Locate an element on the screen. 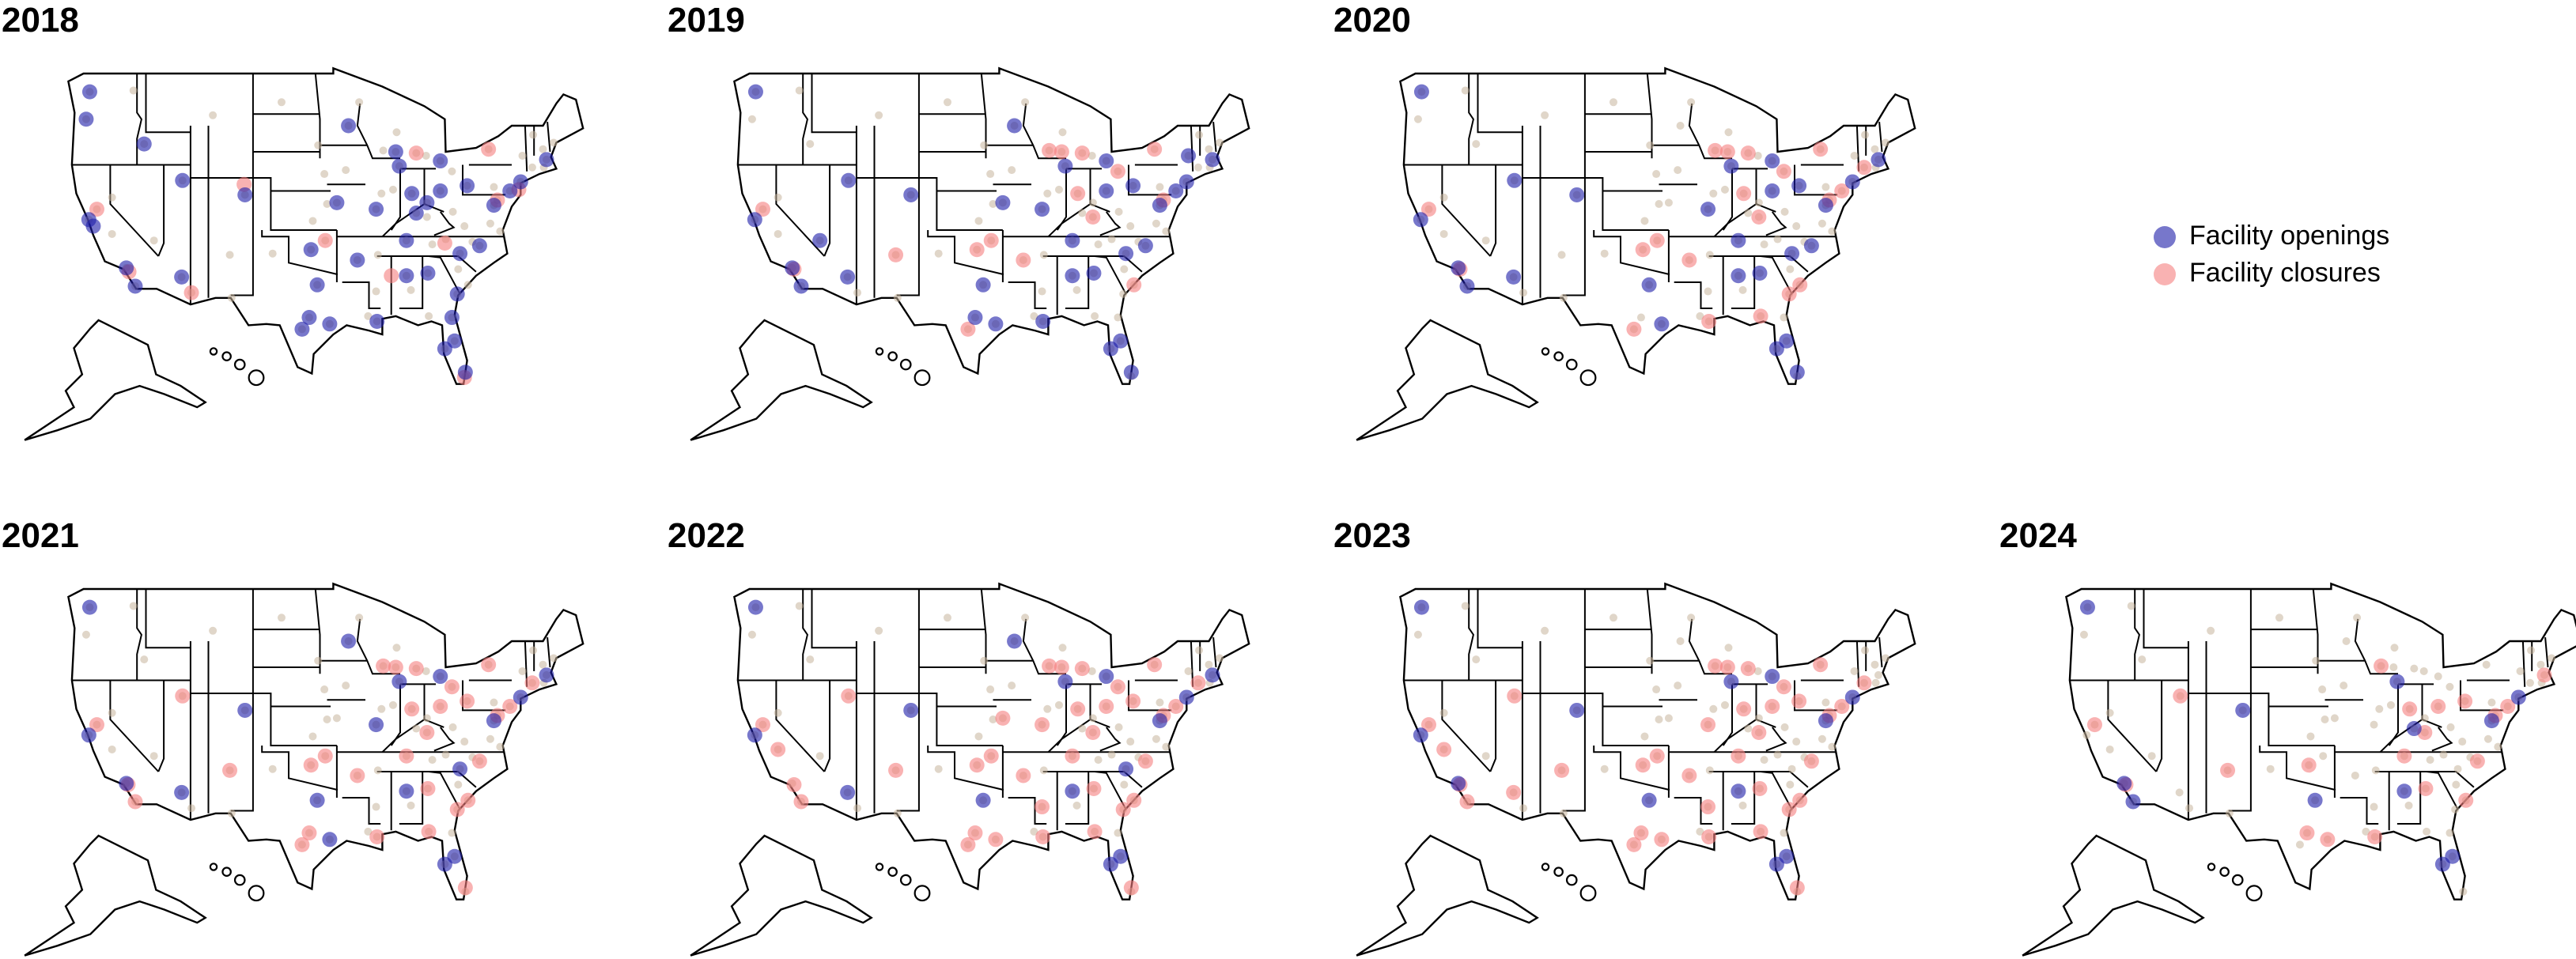  legend-label: Facility closures is located at coordinates (2285, 273).